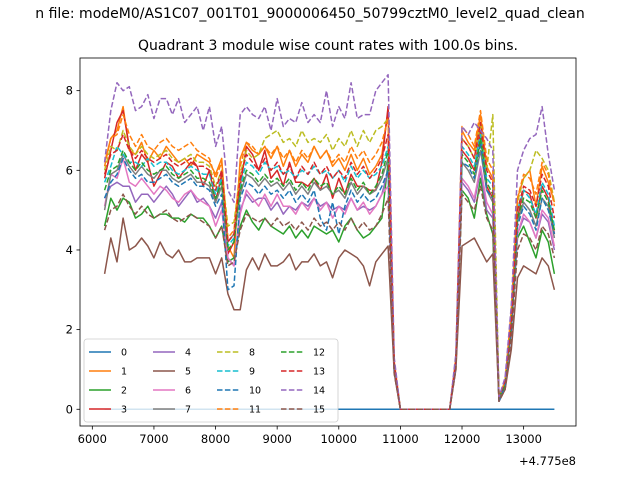 The width and height of the screenshot is (640, 480). Describe the element at coordinates (124, 391) in the screenshot. I see `legend-label-2: 2` at that location.